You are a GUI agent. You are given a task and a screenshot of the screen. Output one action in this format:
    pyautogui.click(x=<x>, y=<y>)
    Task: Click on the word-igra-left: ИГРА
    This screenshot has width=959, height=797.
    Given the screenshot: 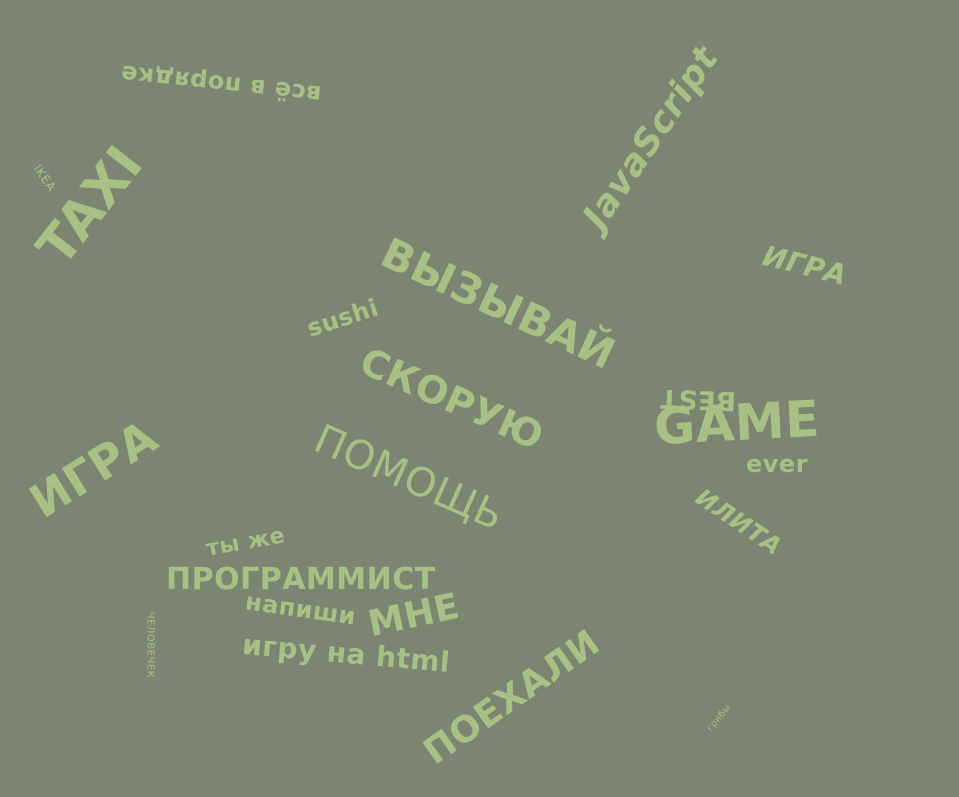 What is the action you would take?
    pyautogui.click(x=93, y=469)
    